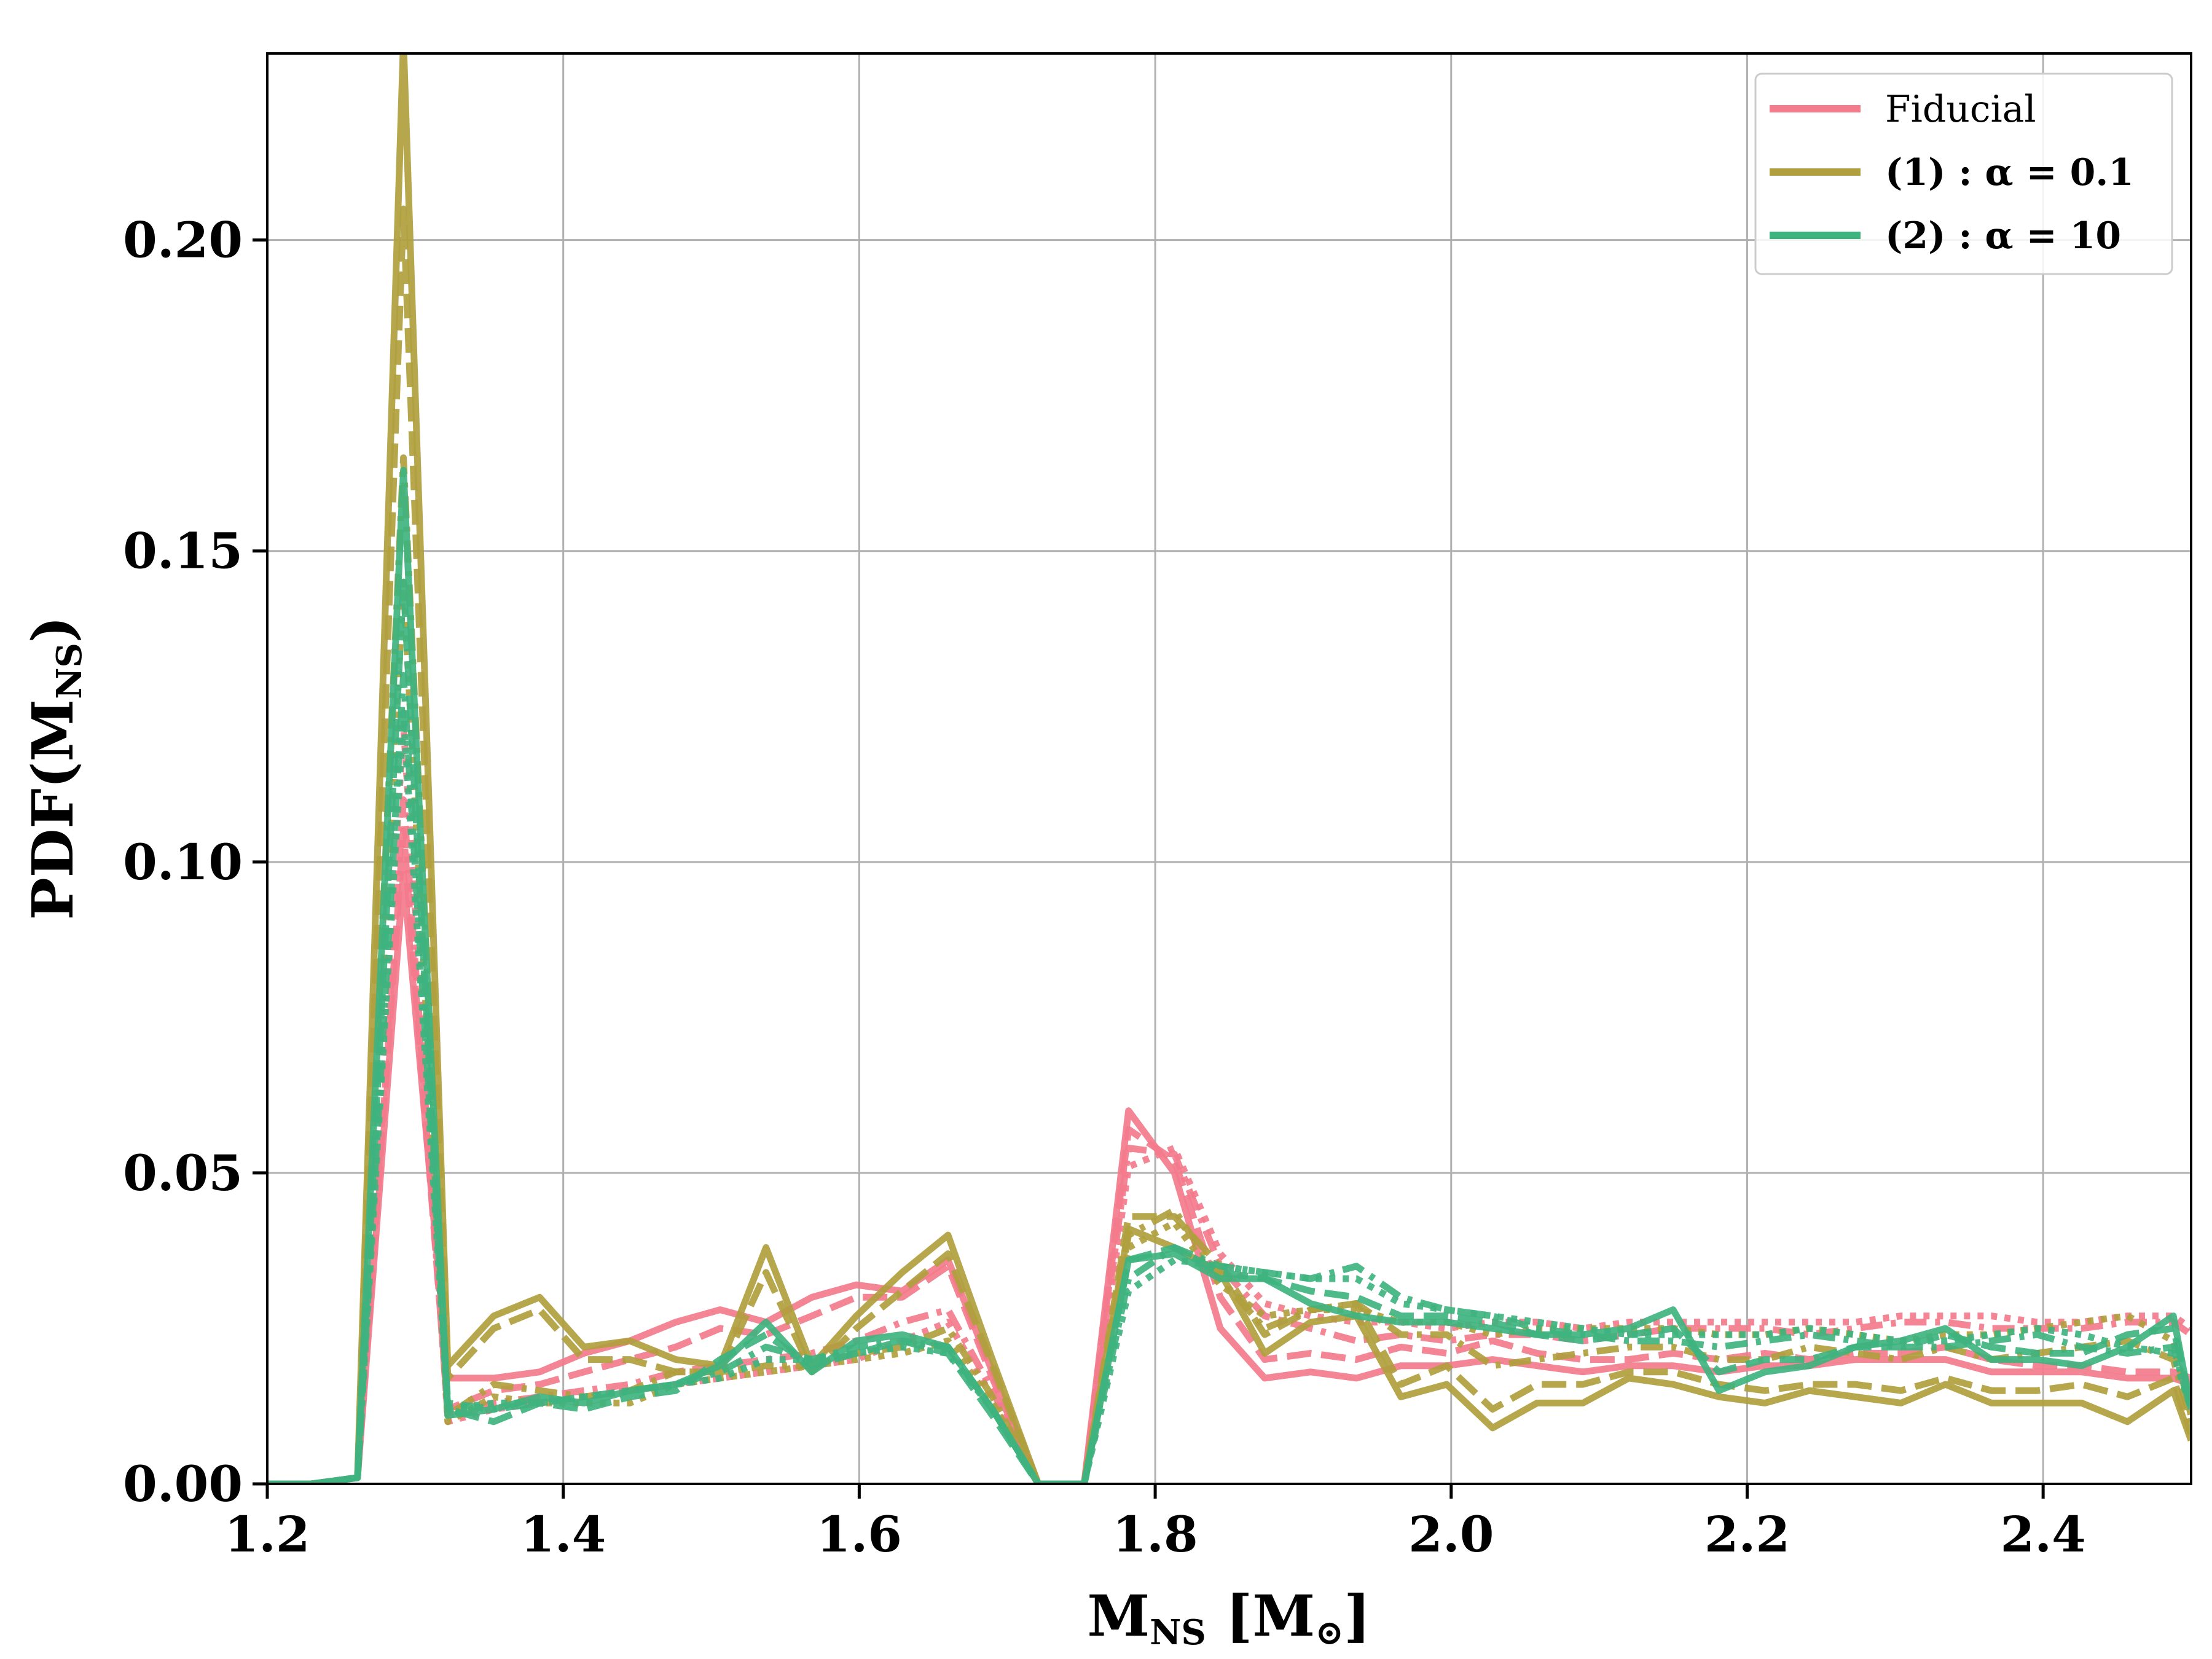 This screenshot has height=1659, width=2212. What do you see at coordinates (267, 1534) in the screenshot?
I see `x-tick-label: 1.2` at bounding box center [267, 1534].